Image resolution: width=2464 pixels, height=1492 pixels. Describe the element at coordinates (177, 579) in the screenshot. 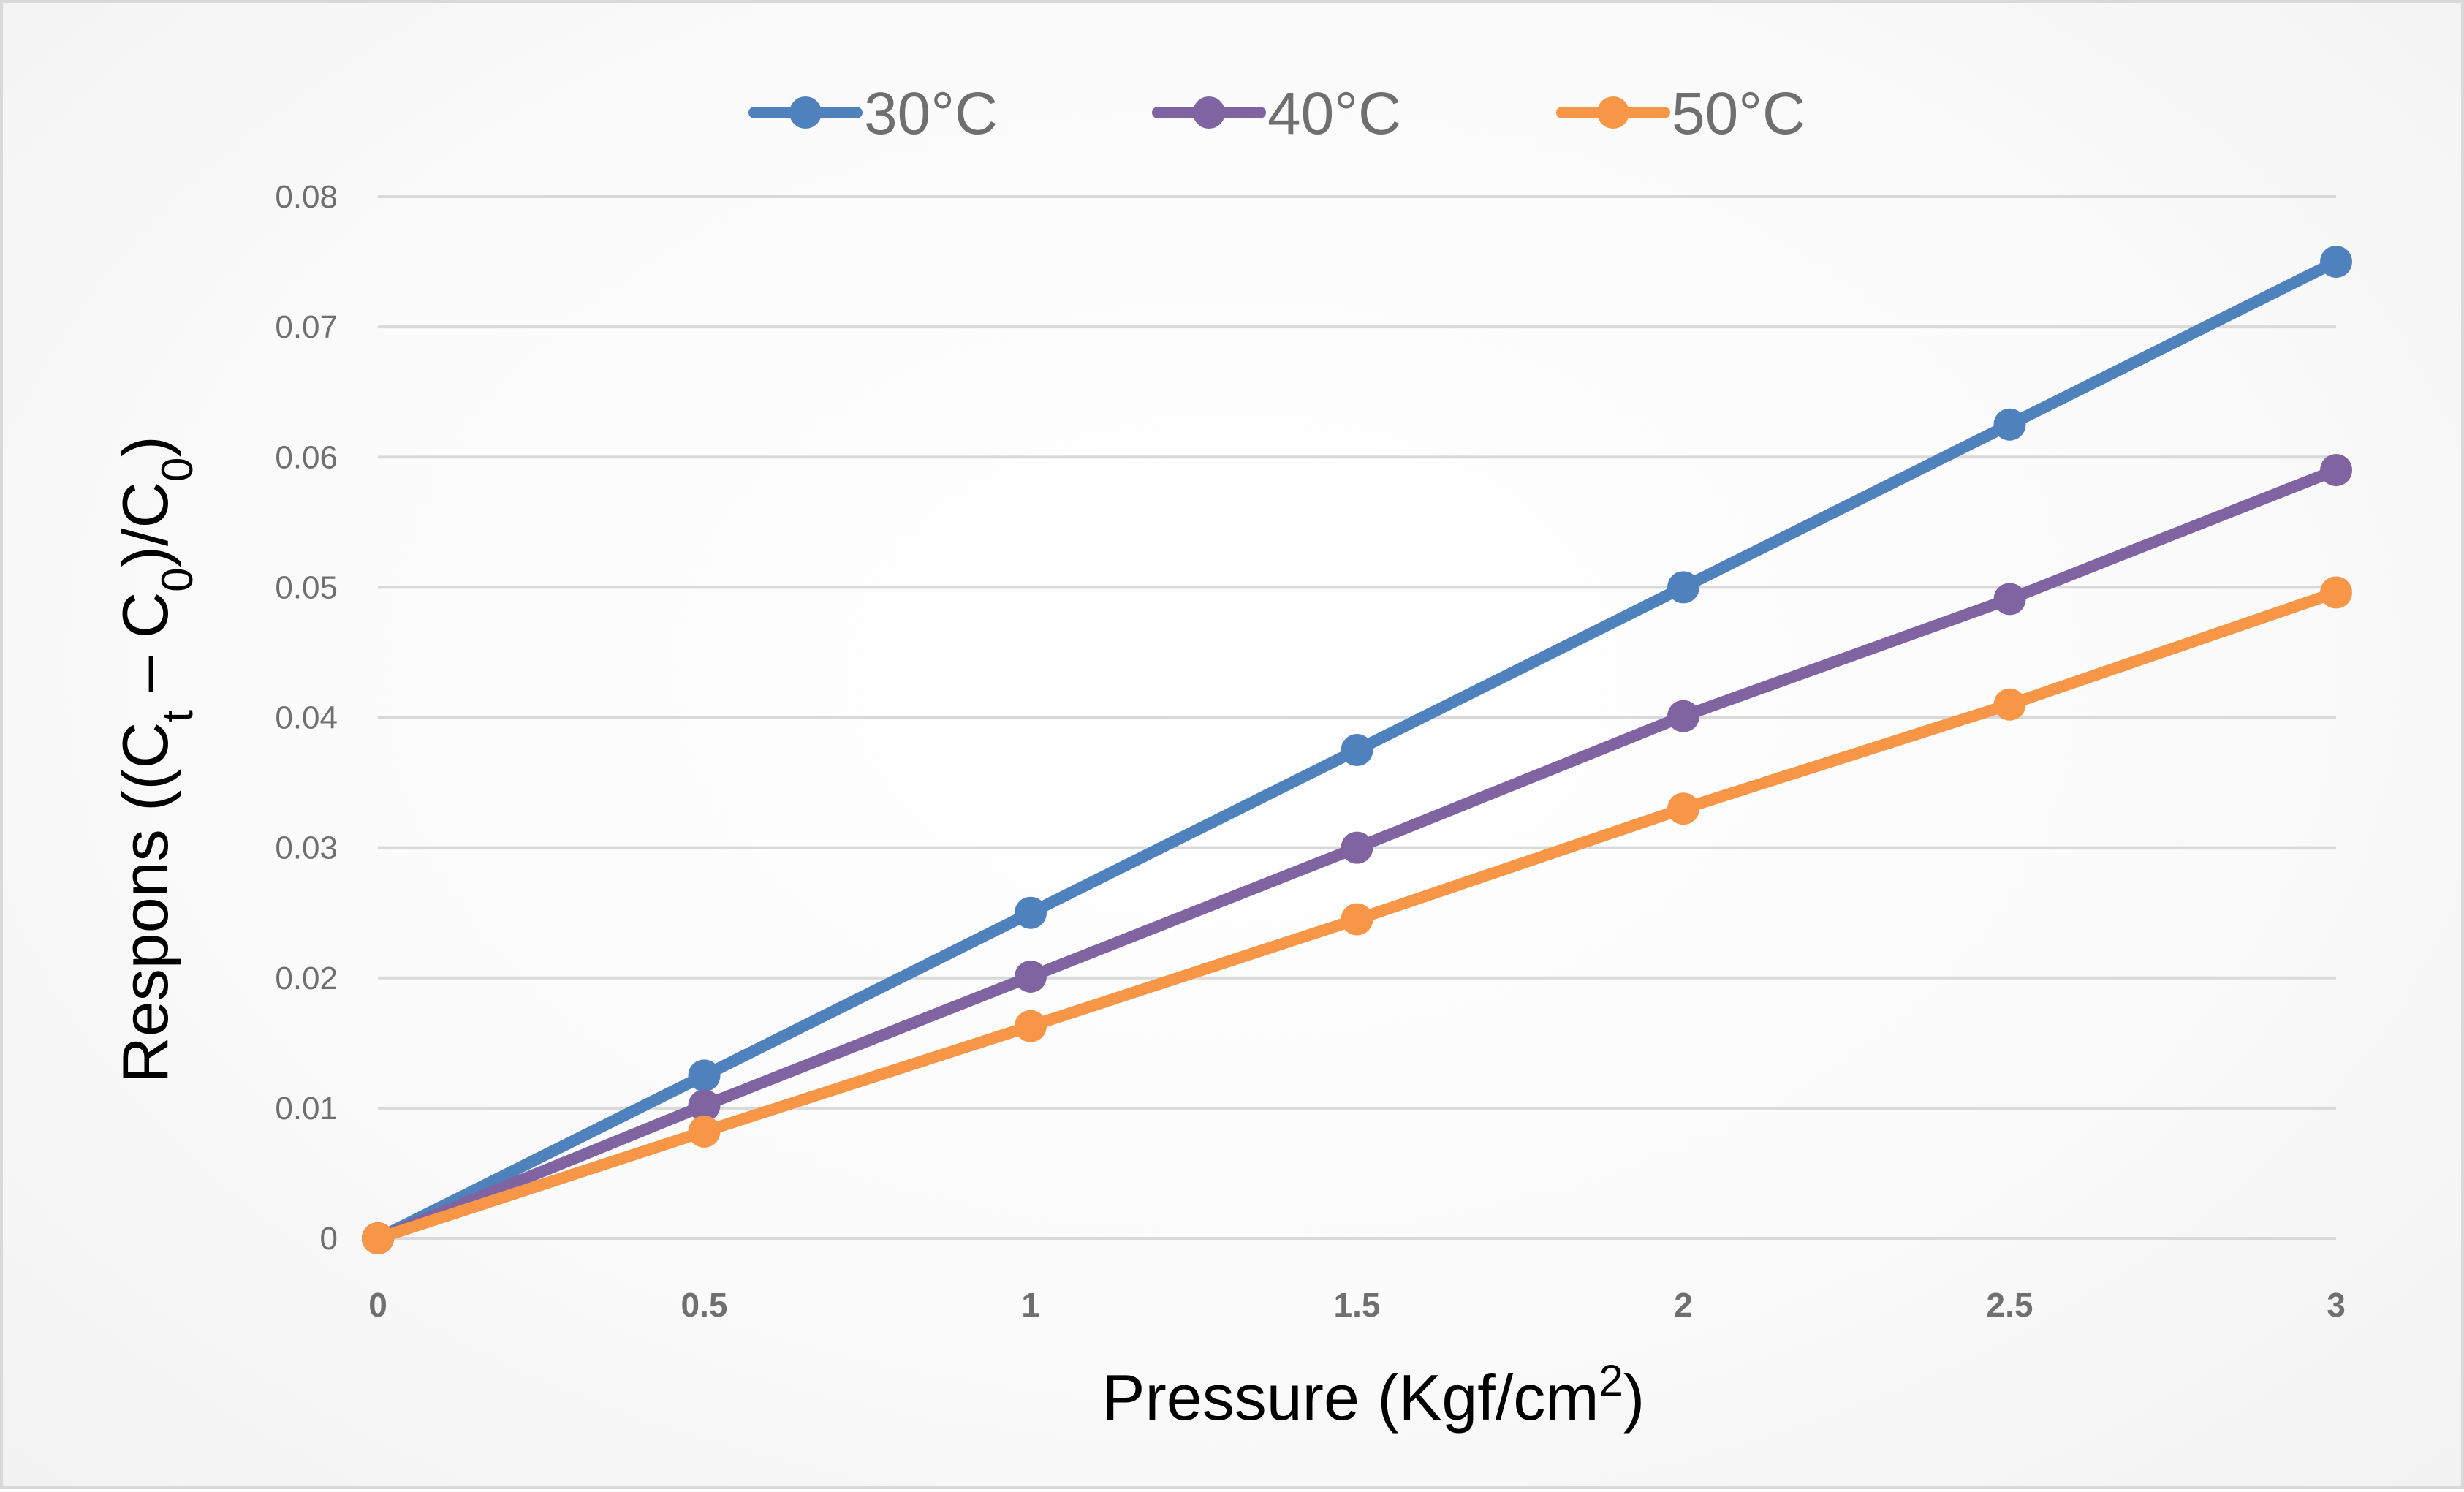

I see `y-axis-title-sub-0a: 0` at that location.